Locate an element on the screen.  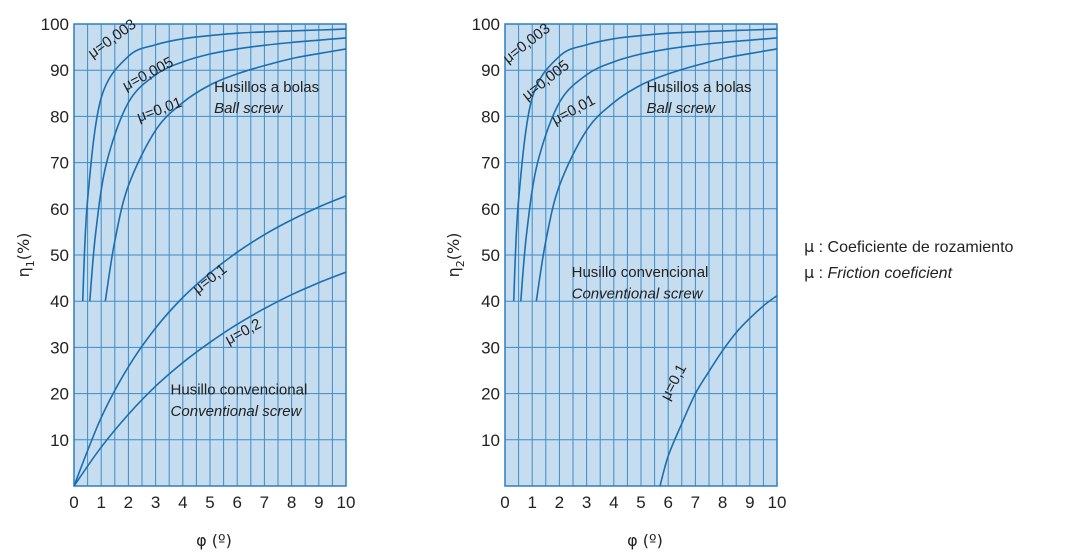
legend-line-es: μ : Coeficiente de rozamiento is located at coordinates (908, 247).